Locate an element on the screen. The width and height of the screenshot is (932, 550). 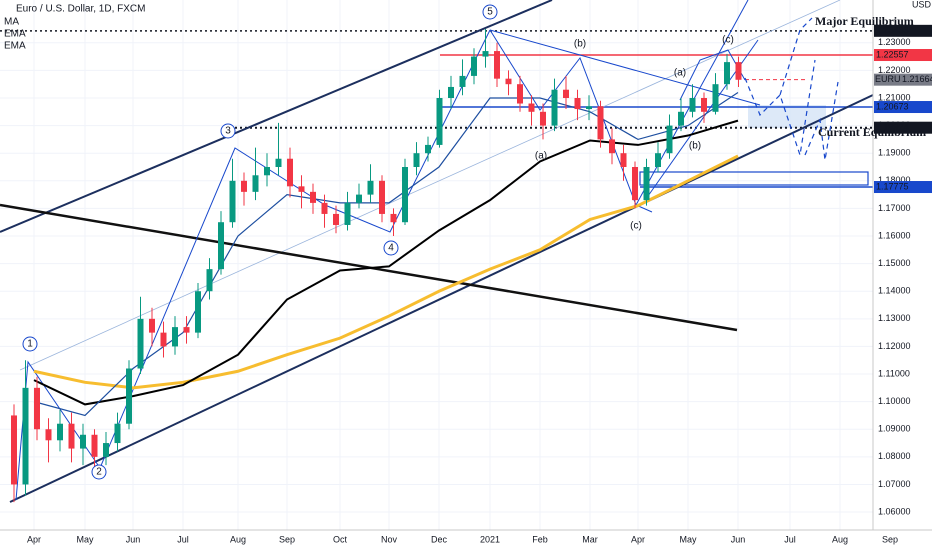
wave-label: 3 is located at coordinates (228, 131).